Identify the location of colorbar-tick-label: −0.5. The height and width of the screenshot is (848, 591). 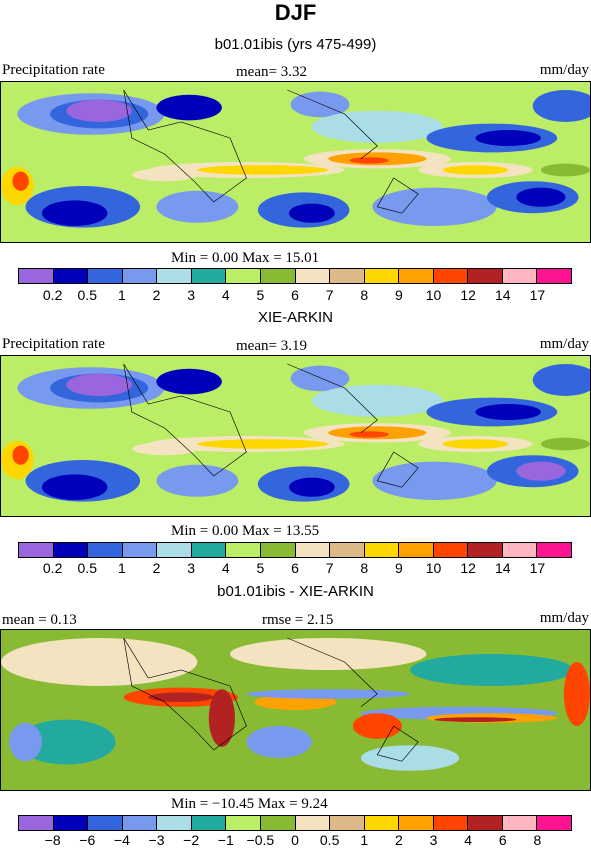
(260, 840).